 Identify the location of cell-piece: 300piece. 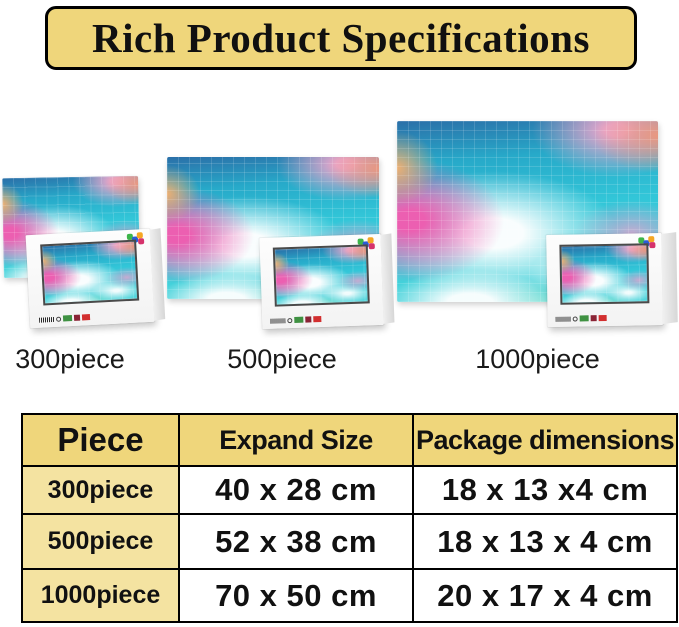
(100, 490).